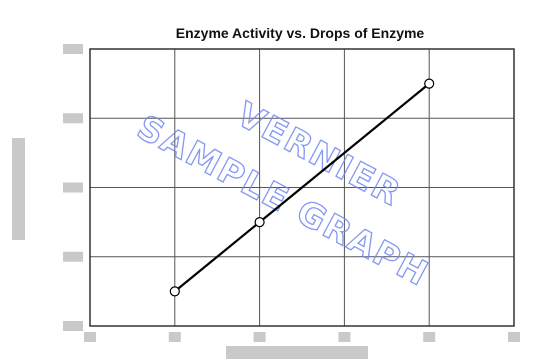  What do you see at coordinates (18, 189) in the screenshot?
I see `y-axis-label-blurred` at bounding box center [18, 189].